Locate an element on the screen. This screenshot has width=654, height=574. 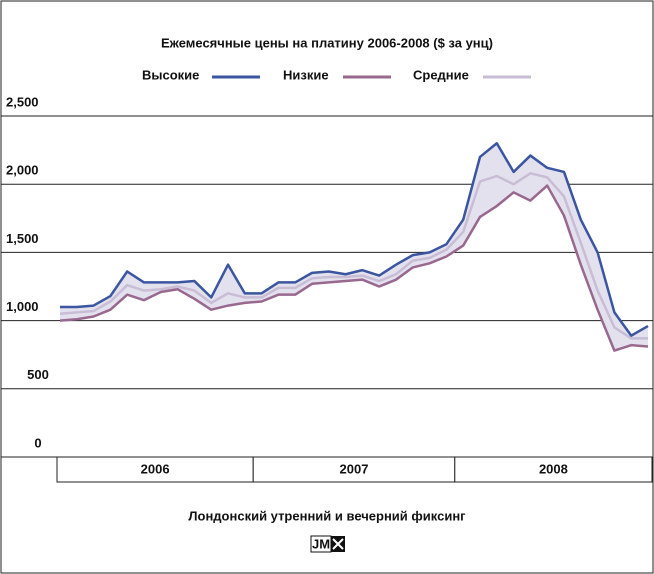
legend-label: Средние is located at coordinates (441, 74).